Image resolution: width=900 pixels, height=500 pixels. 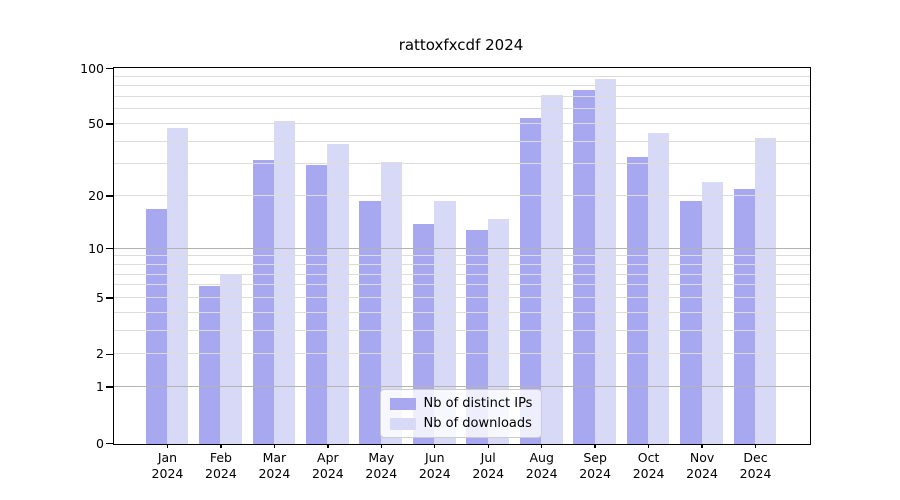 I want to click on x-tick-label-sep: Sep 2024, so click(x=595, y=465).